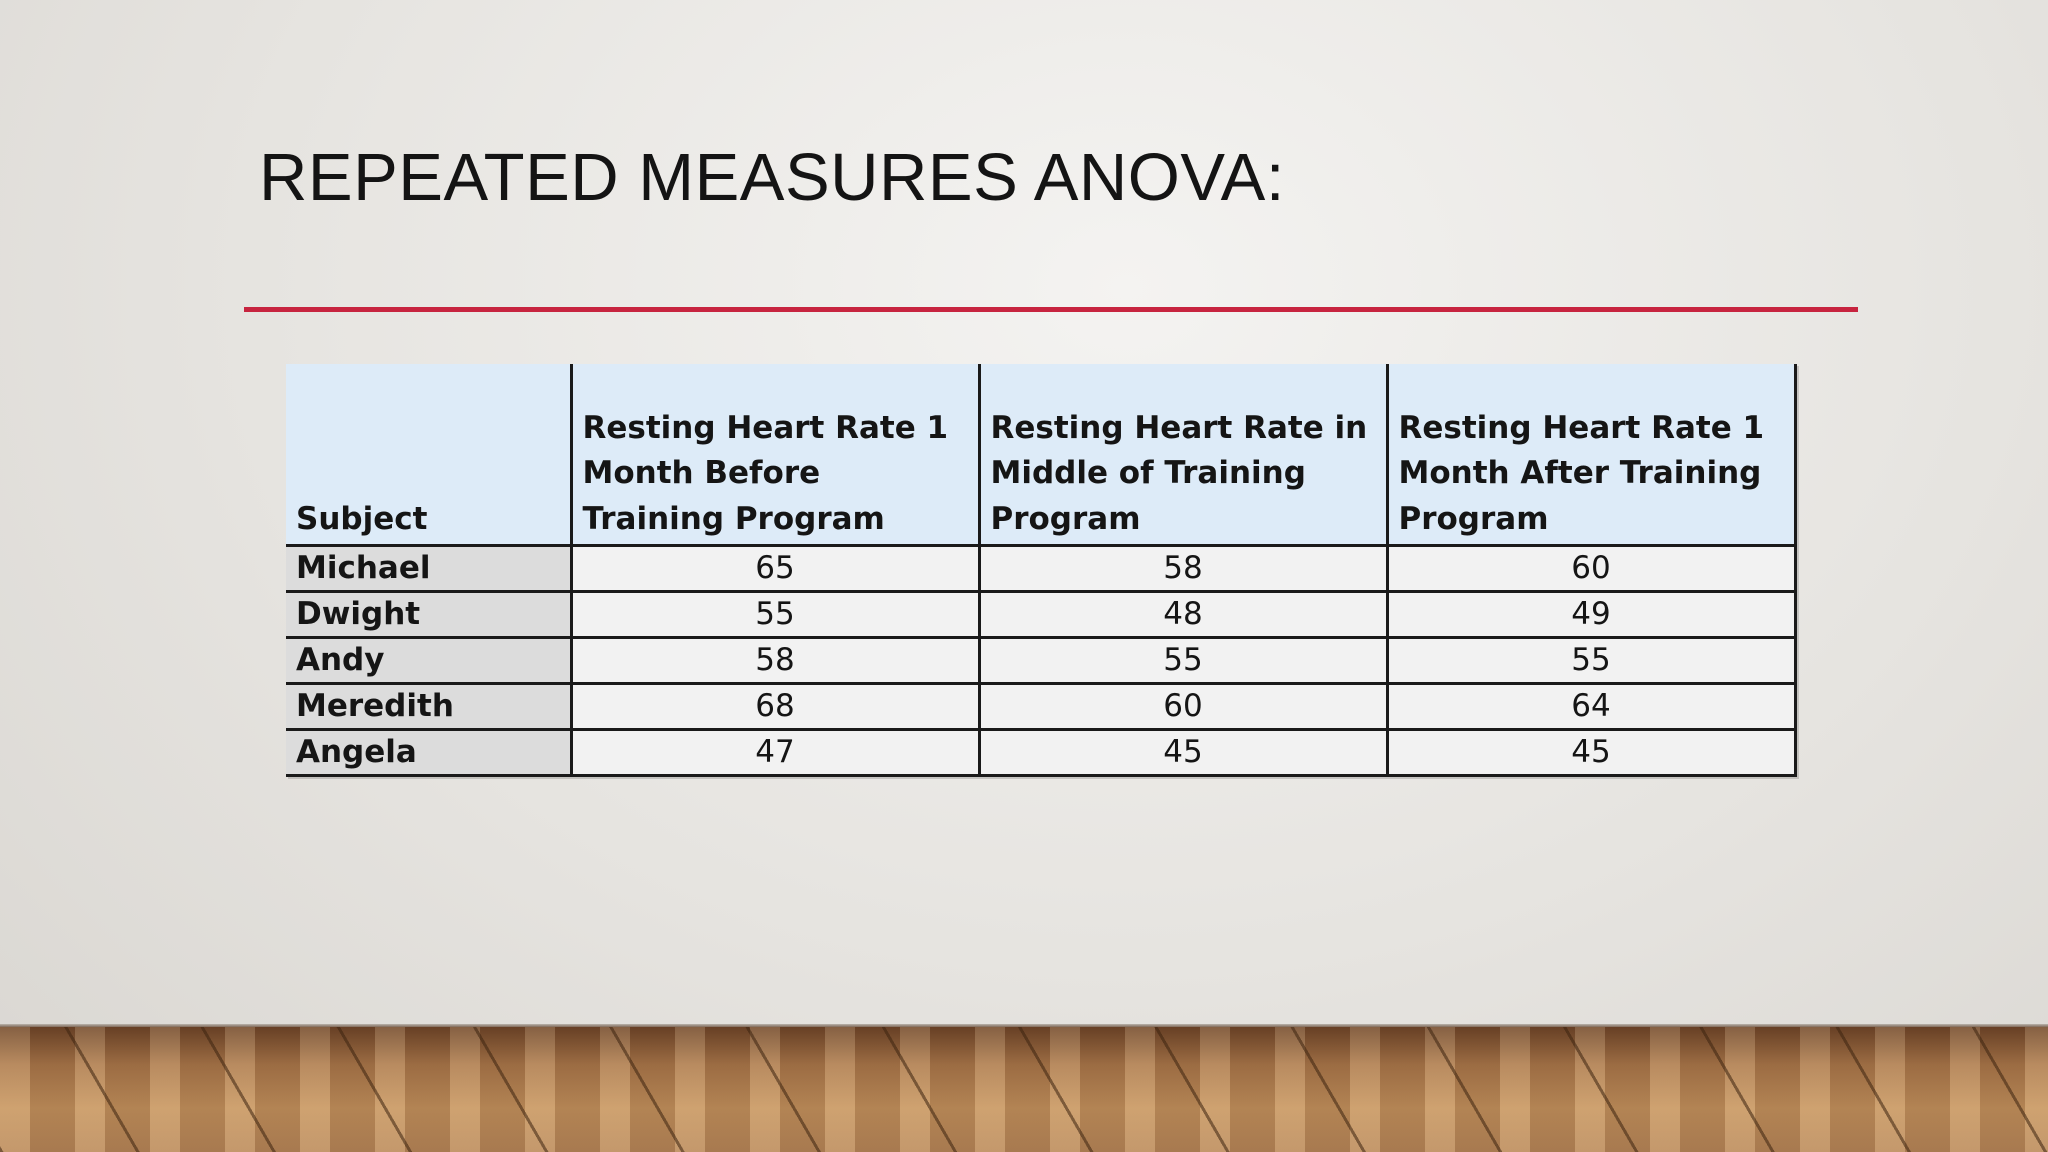  What do you see at coordinates (1024, 1089) in the screenshot?
I see `wood-floor-background` at bounding box center [1024, 1089].